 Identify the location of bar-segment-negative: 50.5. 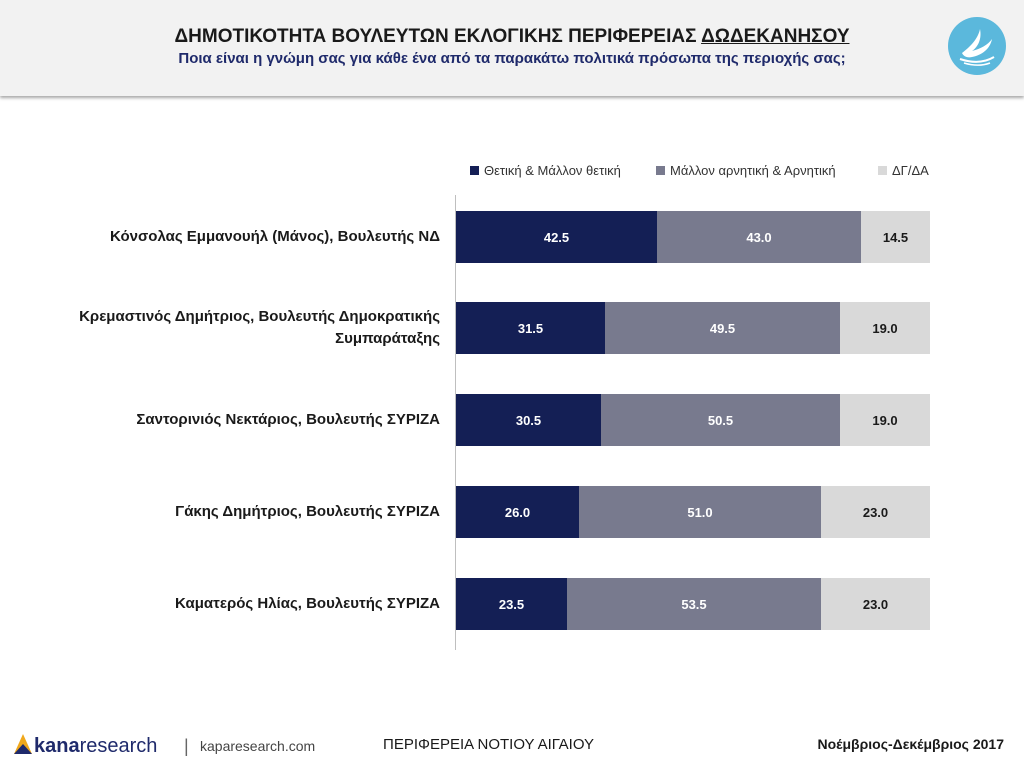
(720, 420).